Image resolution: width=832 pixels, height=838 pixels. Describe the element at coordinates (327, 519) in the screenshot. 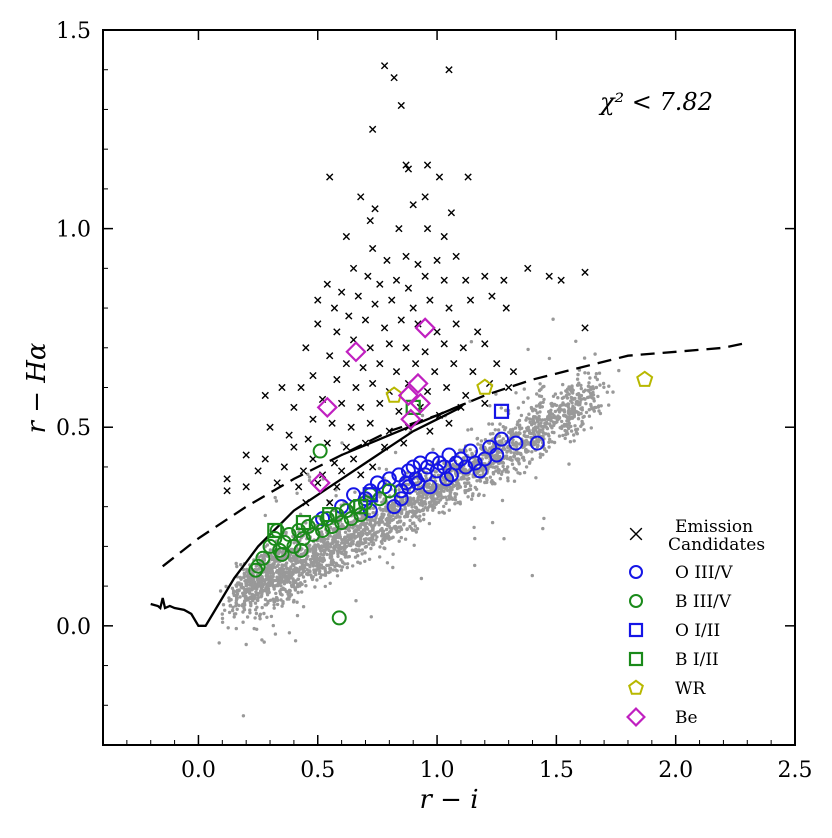

I see `point-b-iii-v` at that location.